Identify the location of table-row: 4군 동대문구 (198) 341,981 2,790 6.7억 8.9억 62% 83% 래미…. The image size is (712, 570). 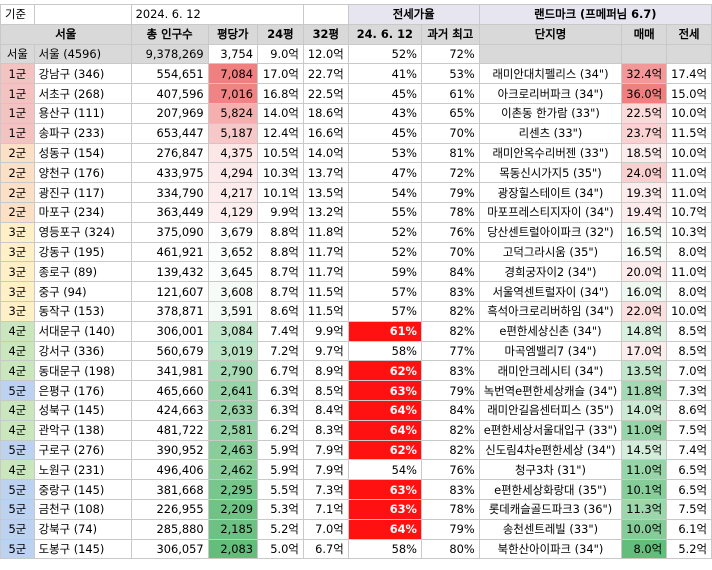
(356, 371).